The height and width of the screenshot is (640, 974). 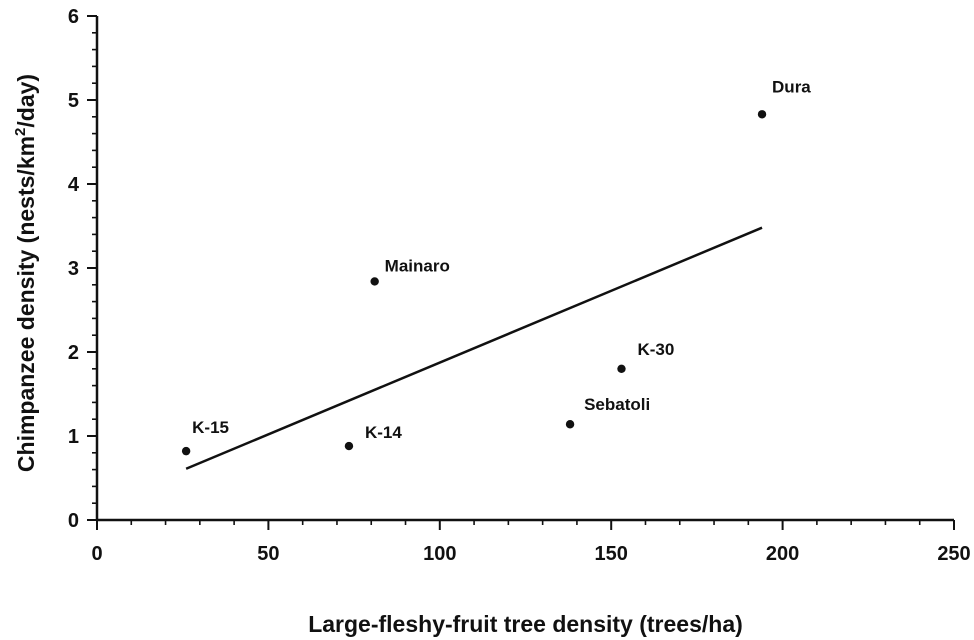 What do you see at coordinates (26, 304) in the screenshot?
I see `y-axis-title-main: Chimpanzee density (nests/km` at bounding box center [26, 304].